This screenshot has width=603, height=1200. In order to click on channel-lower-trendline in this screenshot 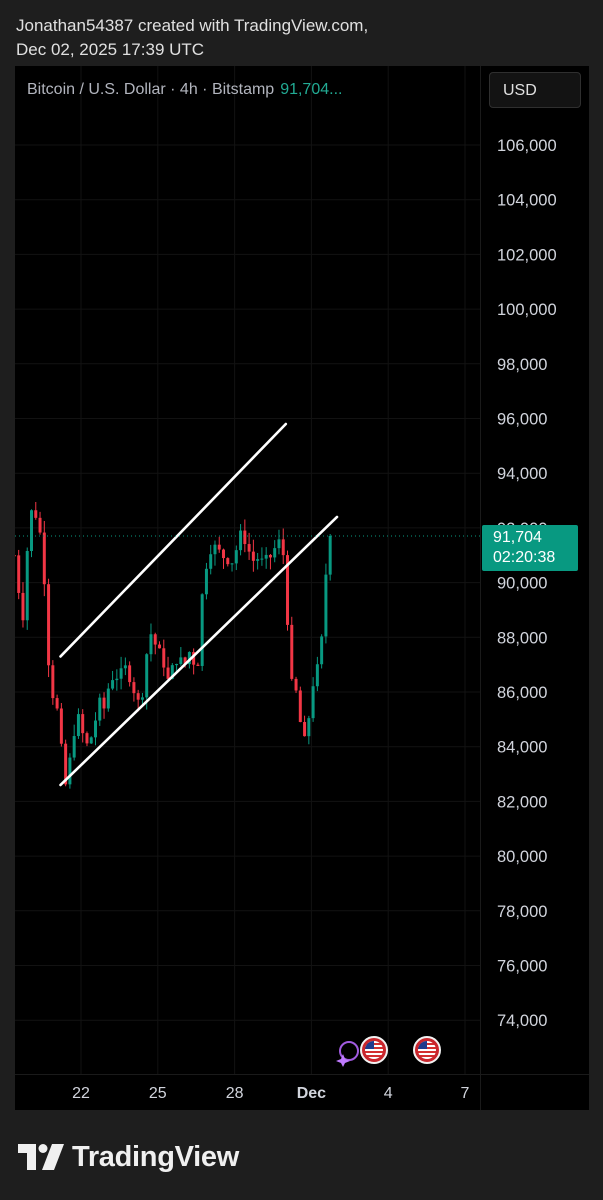, I will do `click(199, 651)`.